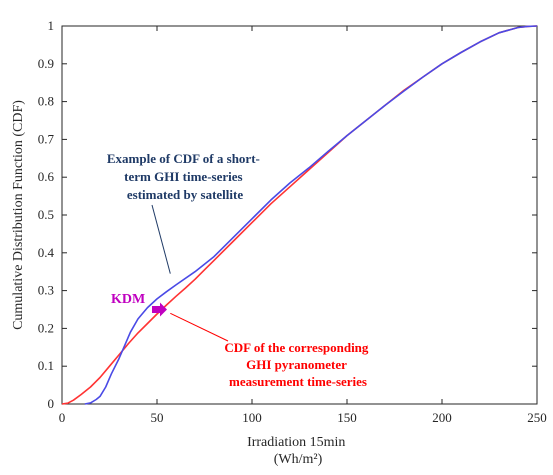  What do you see at coordinates (46, 101) in the screenshot?
I see `y-tick-label: 0.8` at bounding box center [46, 101].